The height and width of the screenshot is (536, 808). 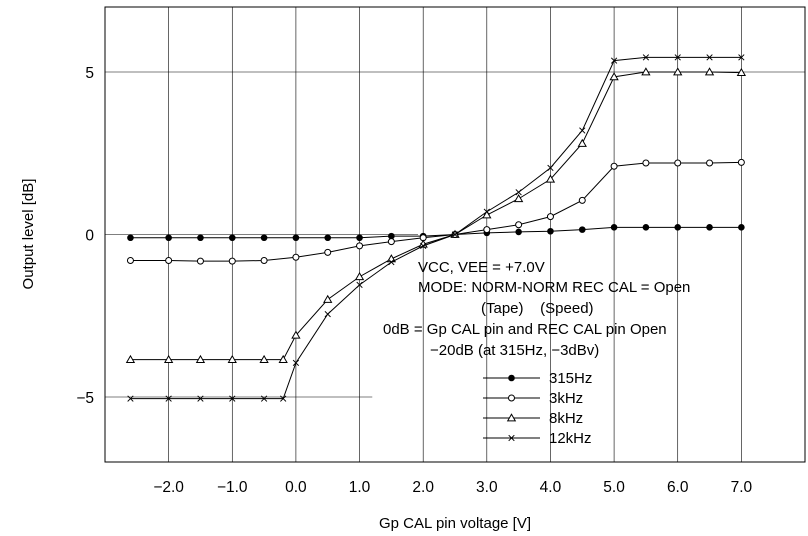 What do you see at coordinates (551, 487) in the screenshot?
I see `x-tick-label: 4.0` at bounding box center [551, 487].